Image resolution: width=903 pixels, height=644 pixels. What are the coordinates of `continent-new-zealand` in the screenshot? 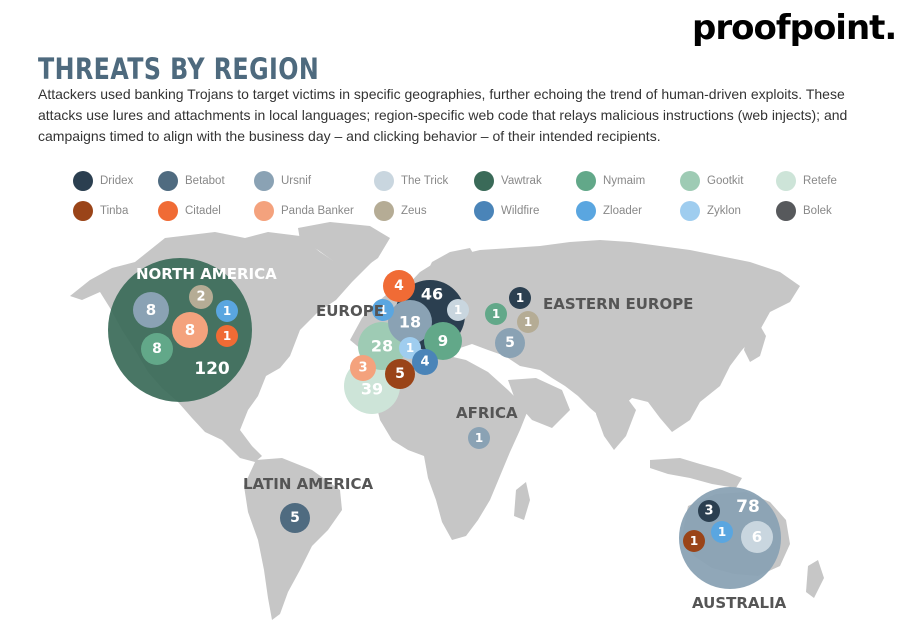 It's located at (815, 579).